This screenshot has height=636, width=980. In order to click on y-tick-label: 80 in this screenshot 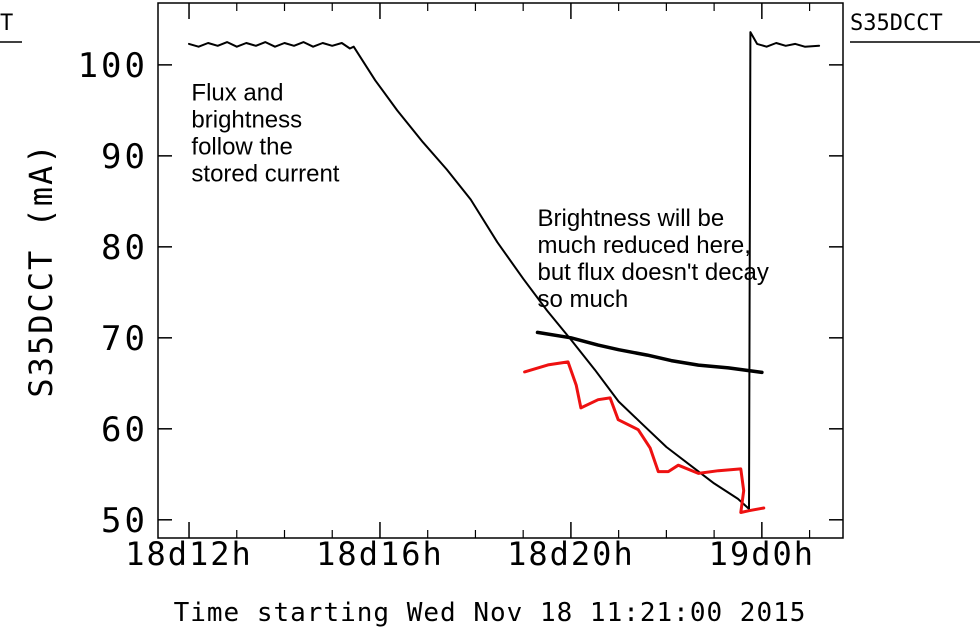, I will do `click(124, 248)`.